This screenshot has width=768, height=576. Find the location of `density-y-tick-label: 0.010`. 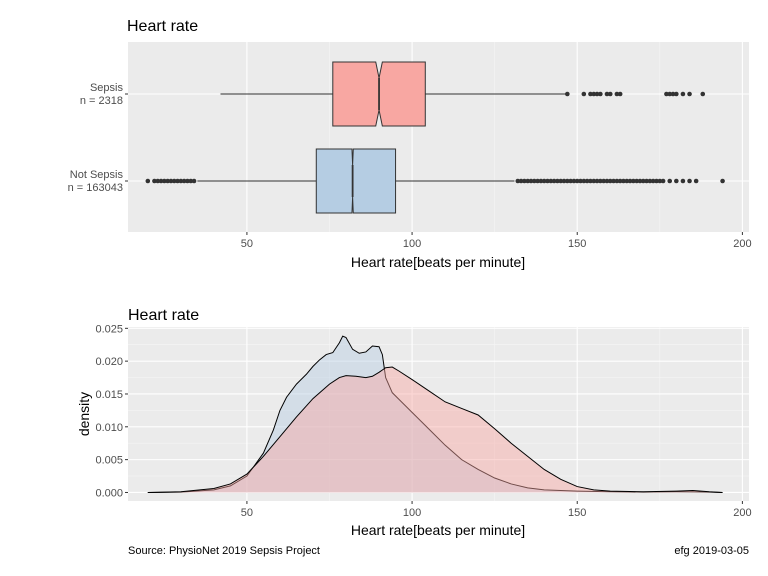

density-y-tick-label: 0.010 is located at coordinates (109, 428).